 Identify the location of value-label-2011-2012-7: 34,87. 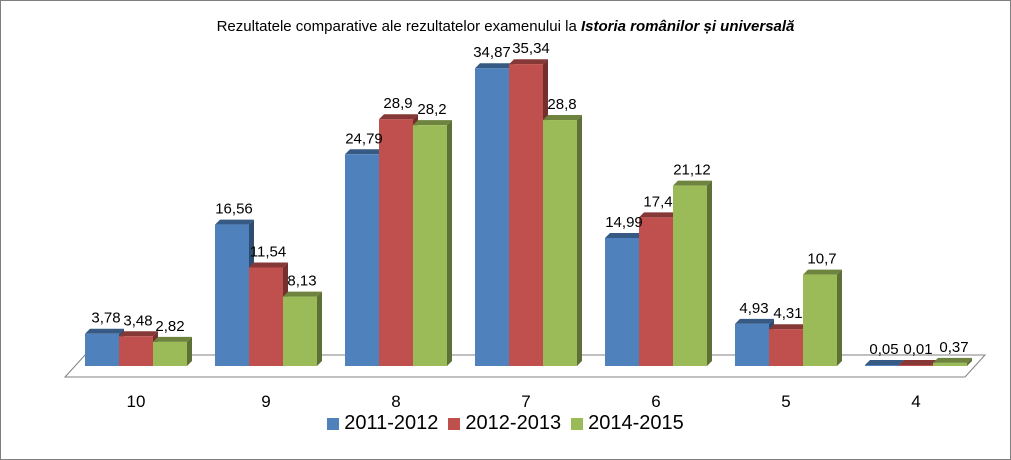
(492, 52).